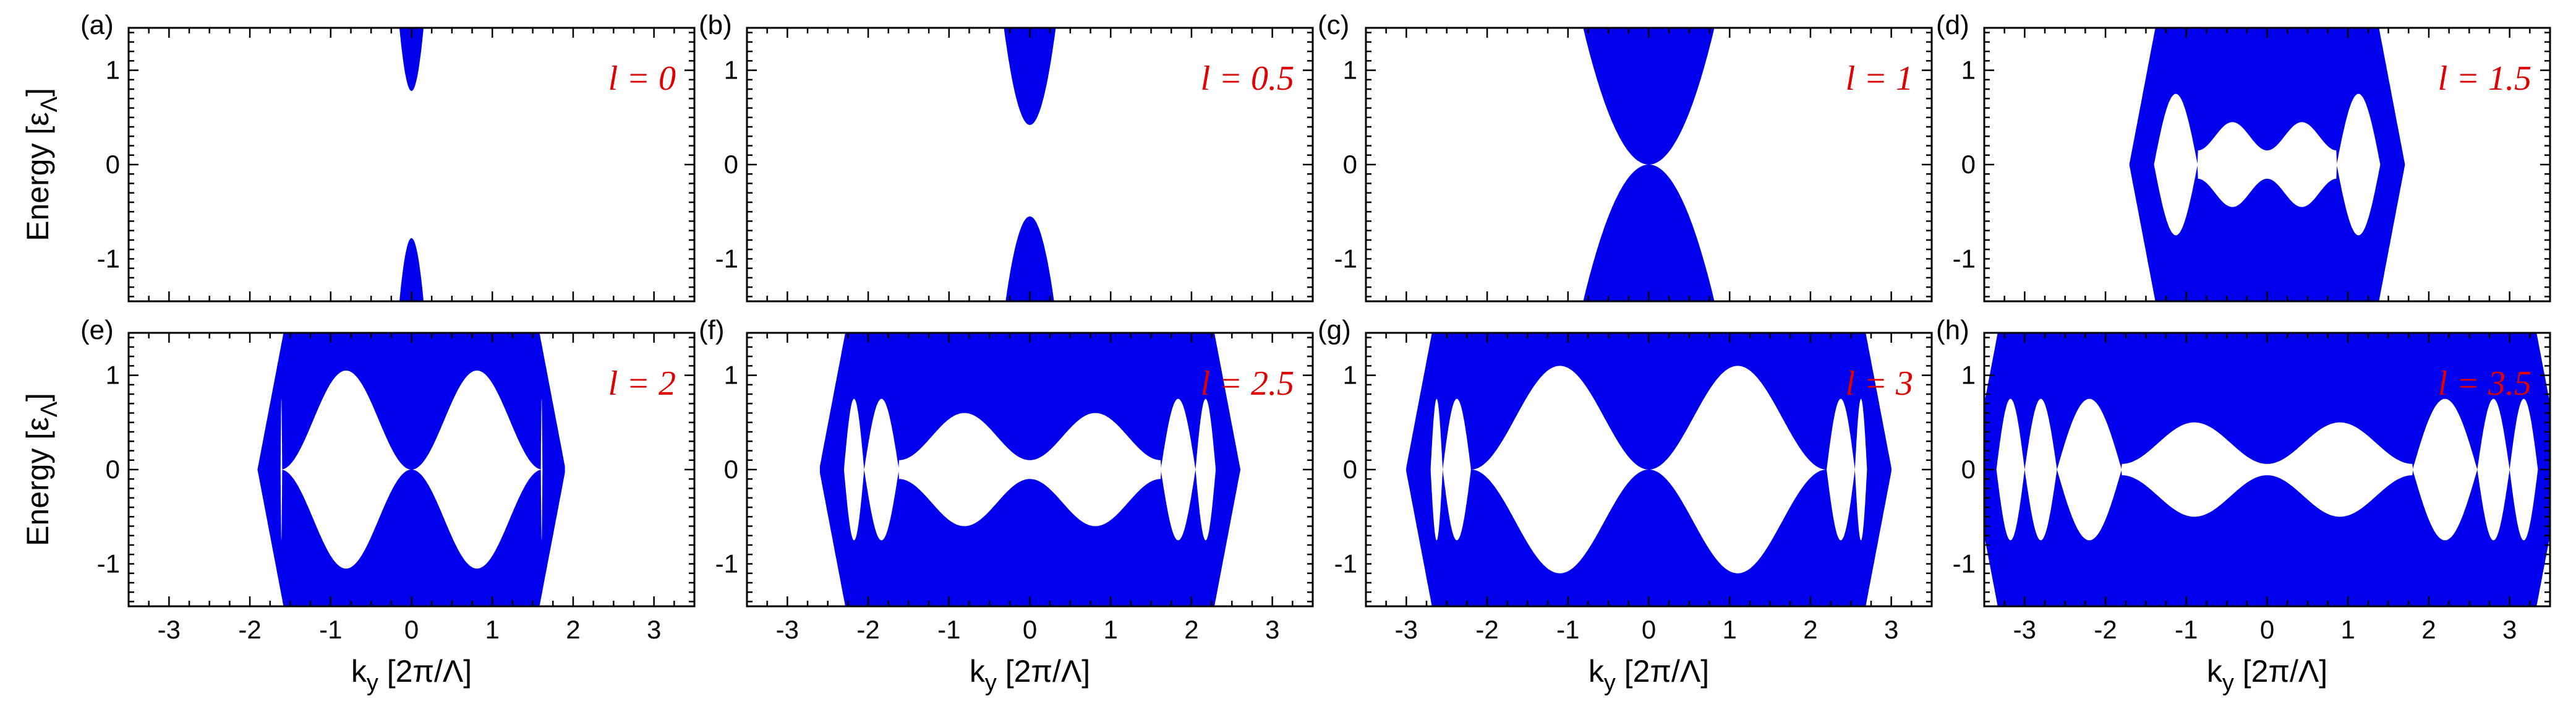 The image size is (2576, 709). I want to click on panel-a: 1 0 -1 Energy [εΛ] (a) l = 0, so click(358, 156).